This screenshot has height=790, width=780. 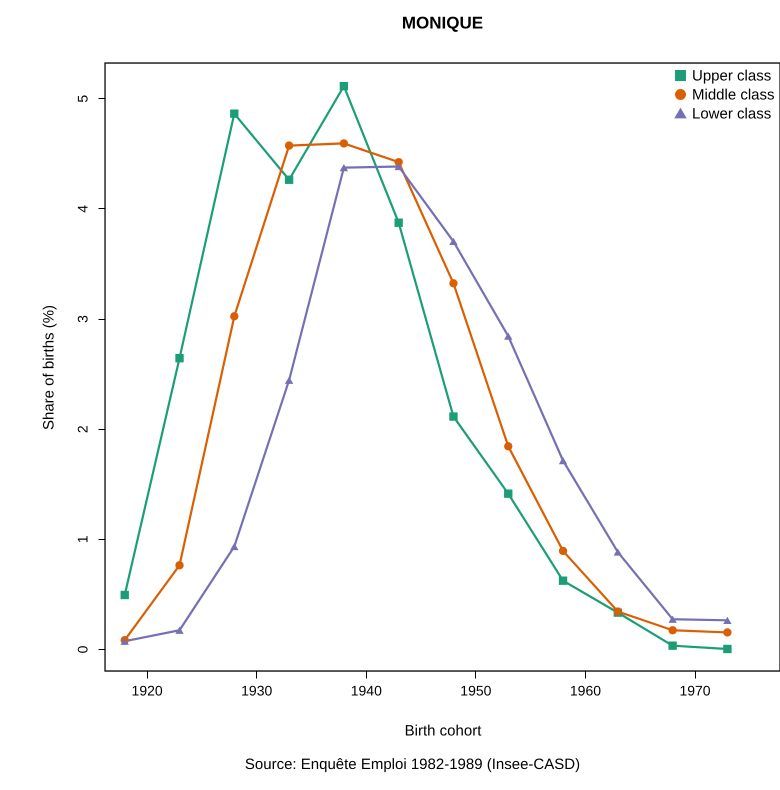 What do you see at coordinates (412, 764) in the screenshot?
I see `source-note: Source: Enquête Emploi 1982-1989 (Insee-CASD)` at bounding box center [412, 764].